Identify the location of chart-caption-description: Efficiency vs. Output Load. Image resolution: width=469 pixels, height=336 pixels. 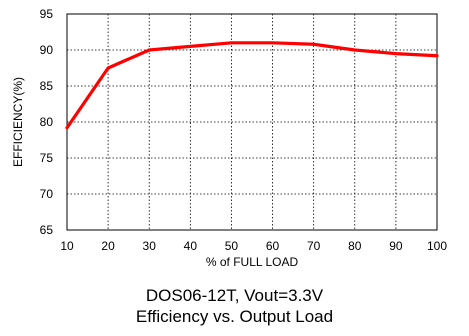
(234, 316).